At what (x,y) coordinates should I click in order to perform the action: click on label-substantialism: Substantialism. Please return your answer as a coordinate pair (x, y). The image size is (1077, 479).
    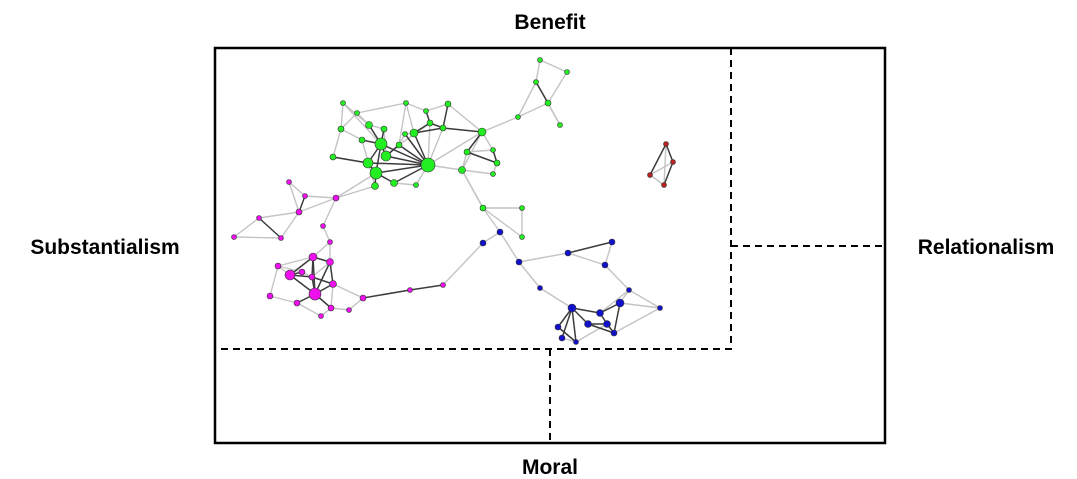
    Looking at the image, I should click on (104, 247).